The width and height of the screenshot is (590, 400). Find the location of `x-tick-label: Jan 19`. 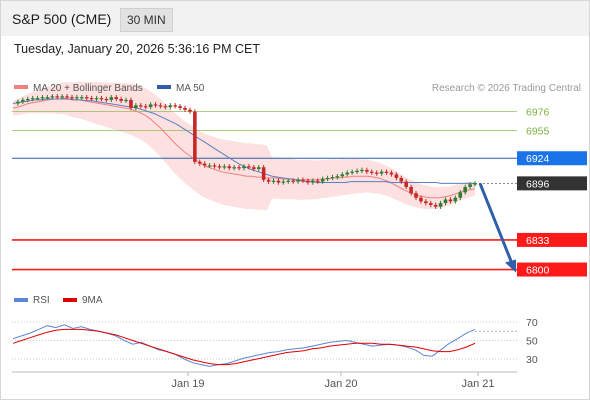

x-tick-label: Jan 19 is located at coordinates (187, 384).